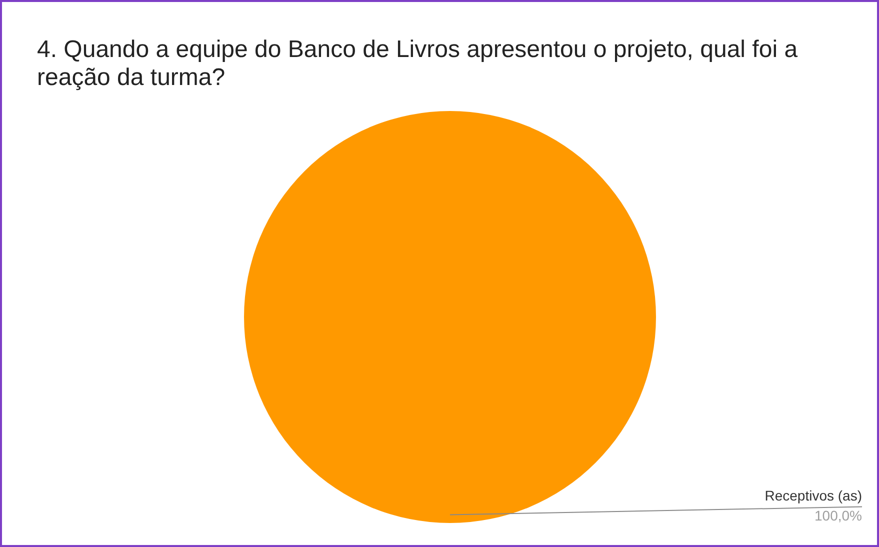 This screenshot has width=879, height=547. What do you see at coordinates (813, 496) in the screenshot?
I see `slice-label: Receptivos (as)` at bounding box center [813, 496].